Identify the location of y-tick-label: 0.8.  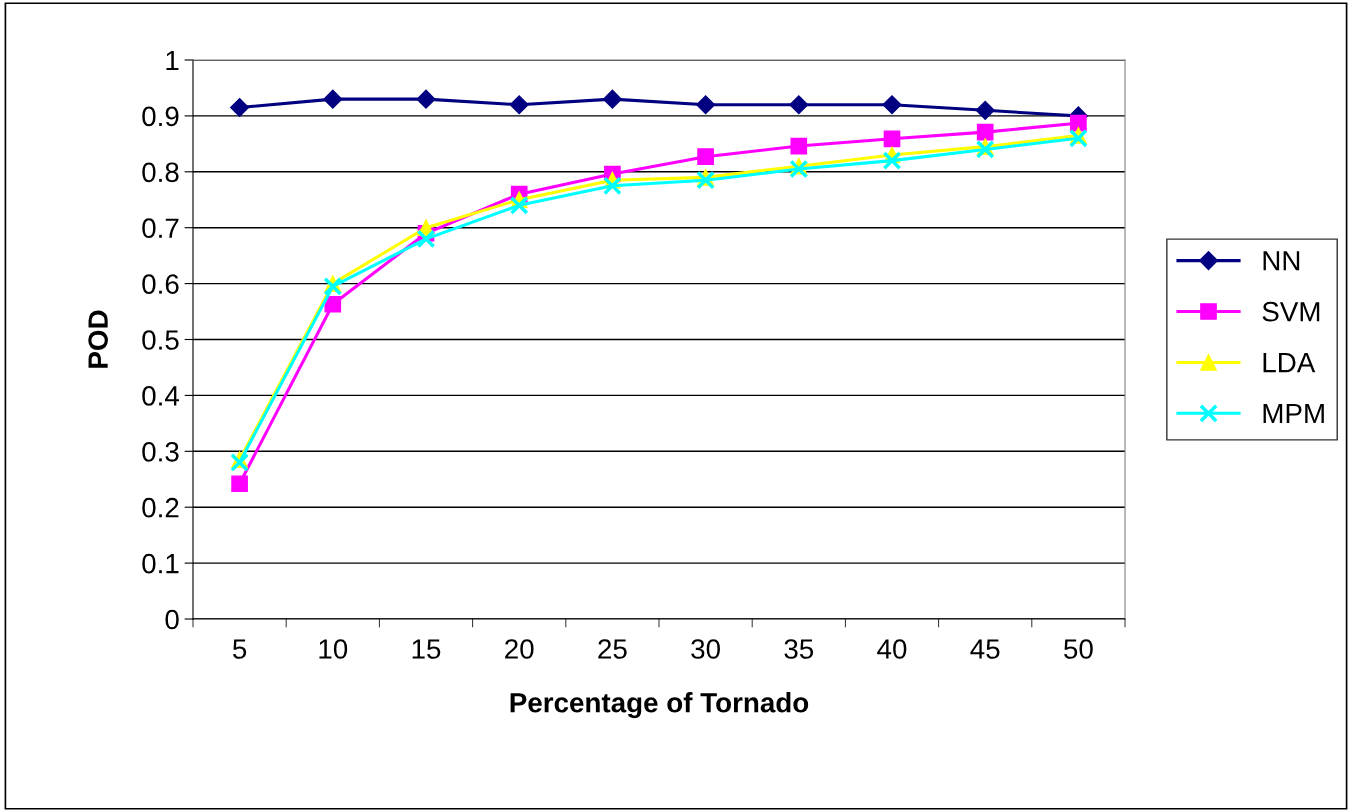
(160, 172).